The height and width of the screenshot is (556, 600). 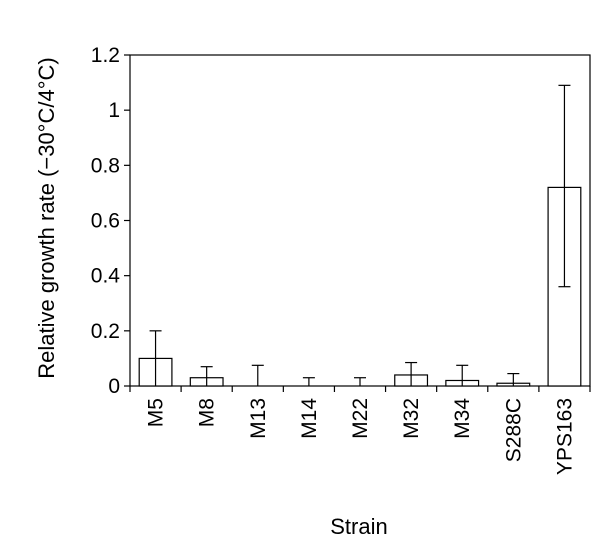 What do you see at coordinates (360, 418) in the screenshot?
I see `x-tick-label: M22` at bounding box center [360, 418].